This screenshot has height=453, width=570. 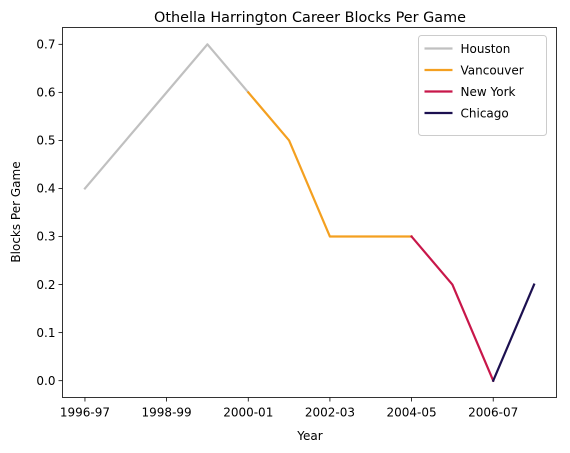 What do you see at coordinates (45, 237) in the screenshot?
I see `y-tick-label: 0.3` at bounding box center [45, 237].